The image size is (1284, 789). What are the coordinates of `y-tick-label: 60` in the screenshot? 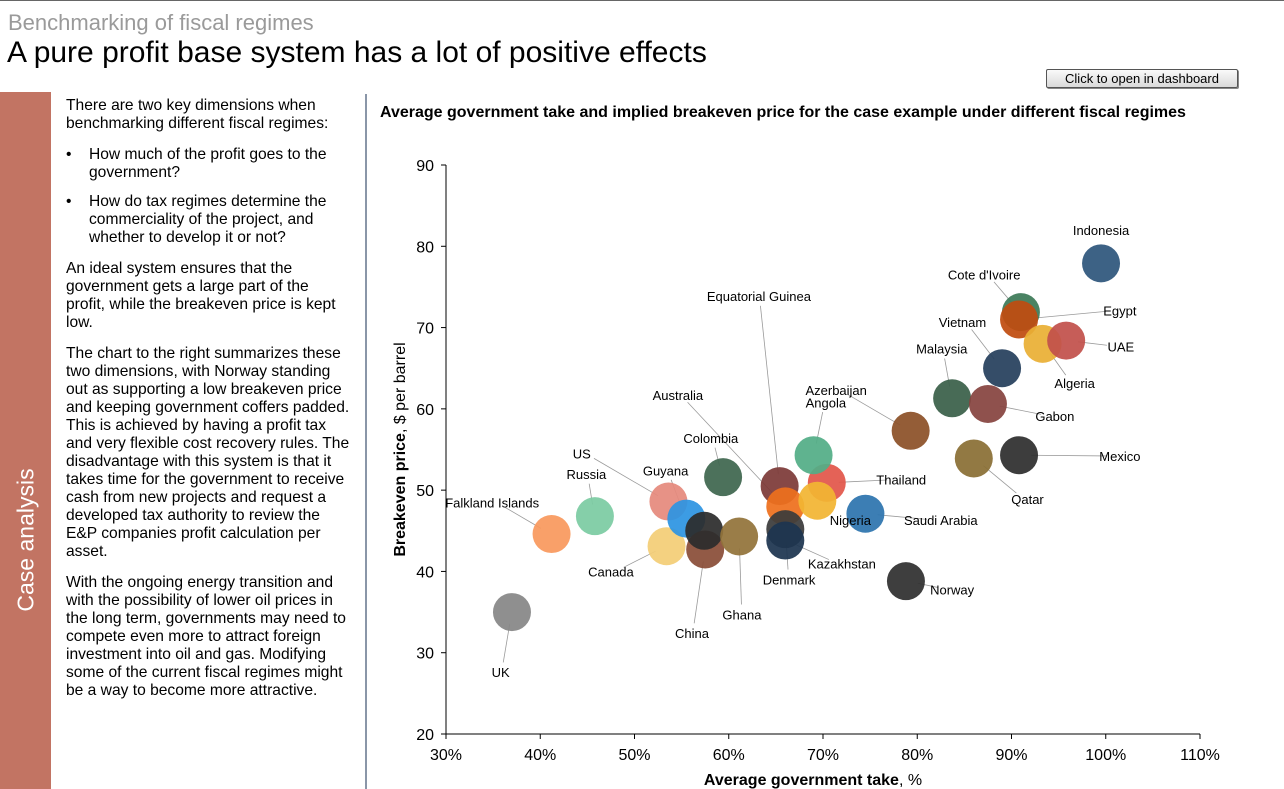 It's located at (425, 410).